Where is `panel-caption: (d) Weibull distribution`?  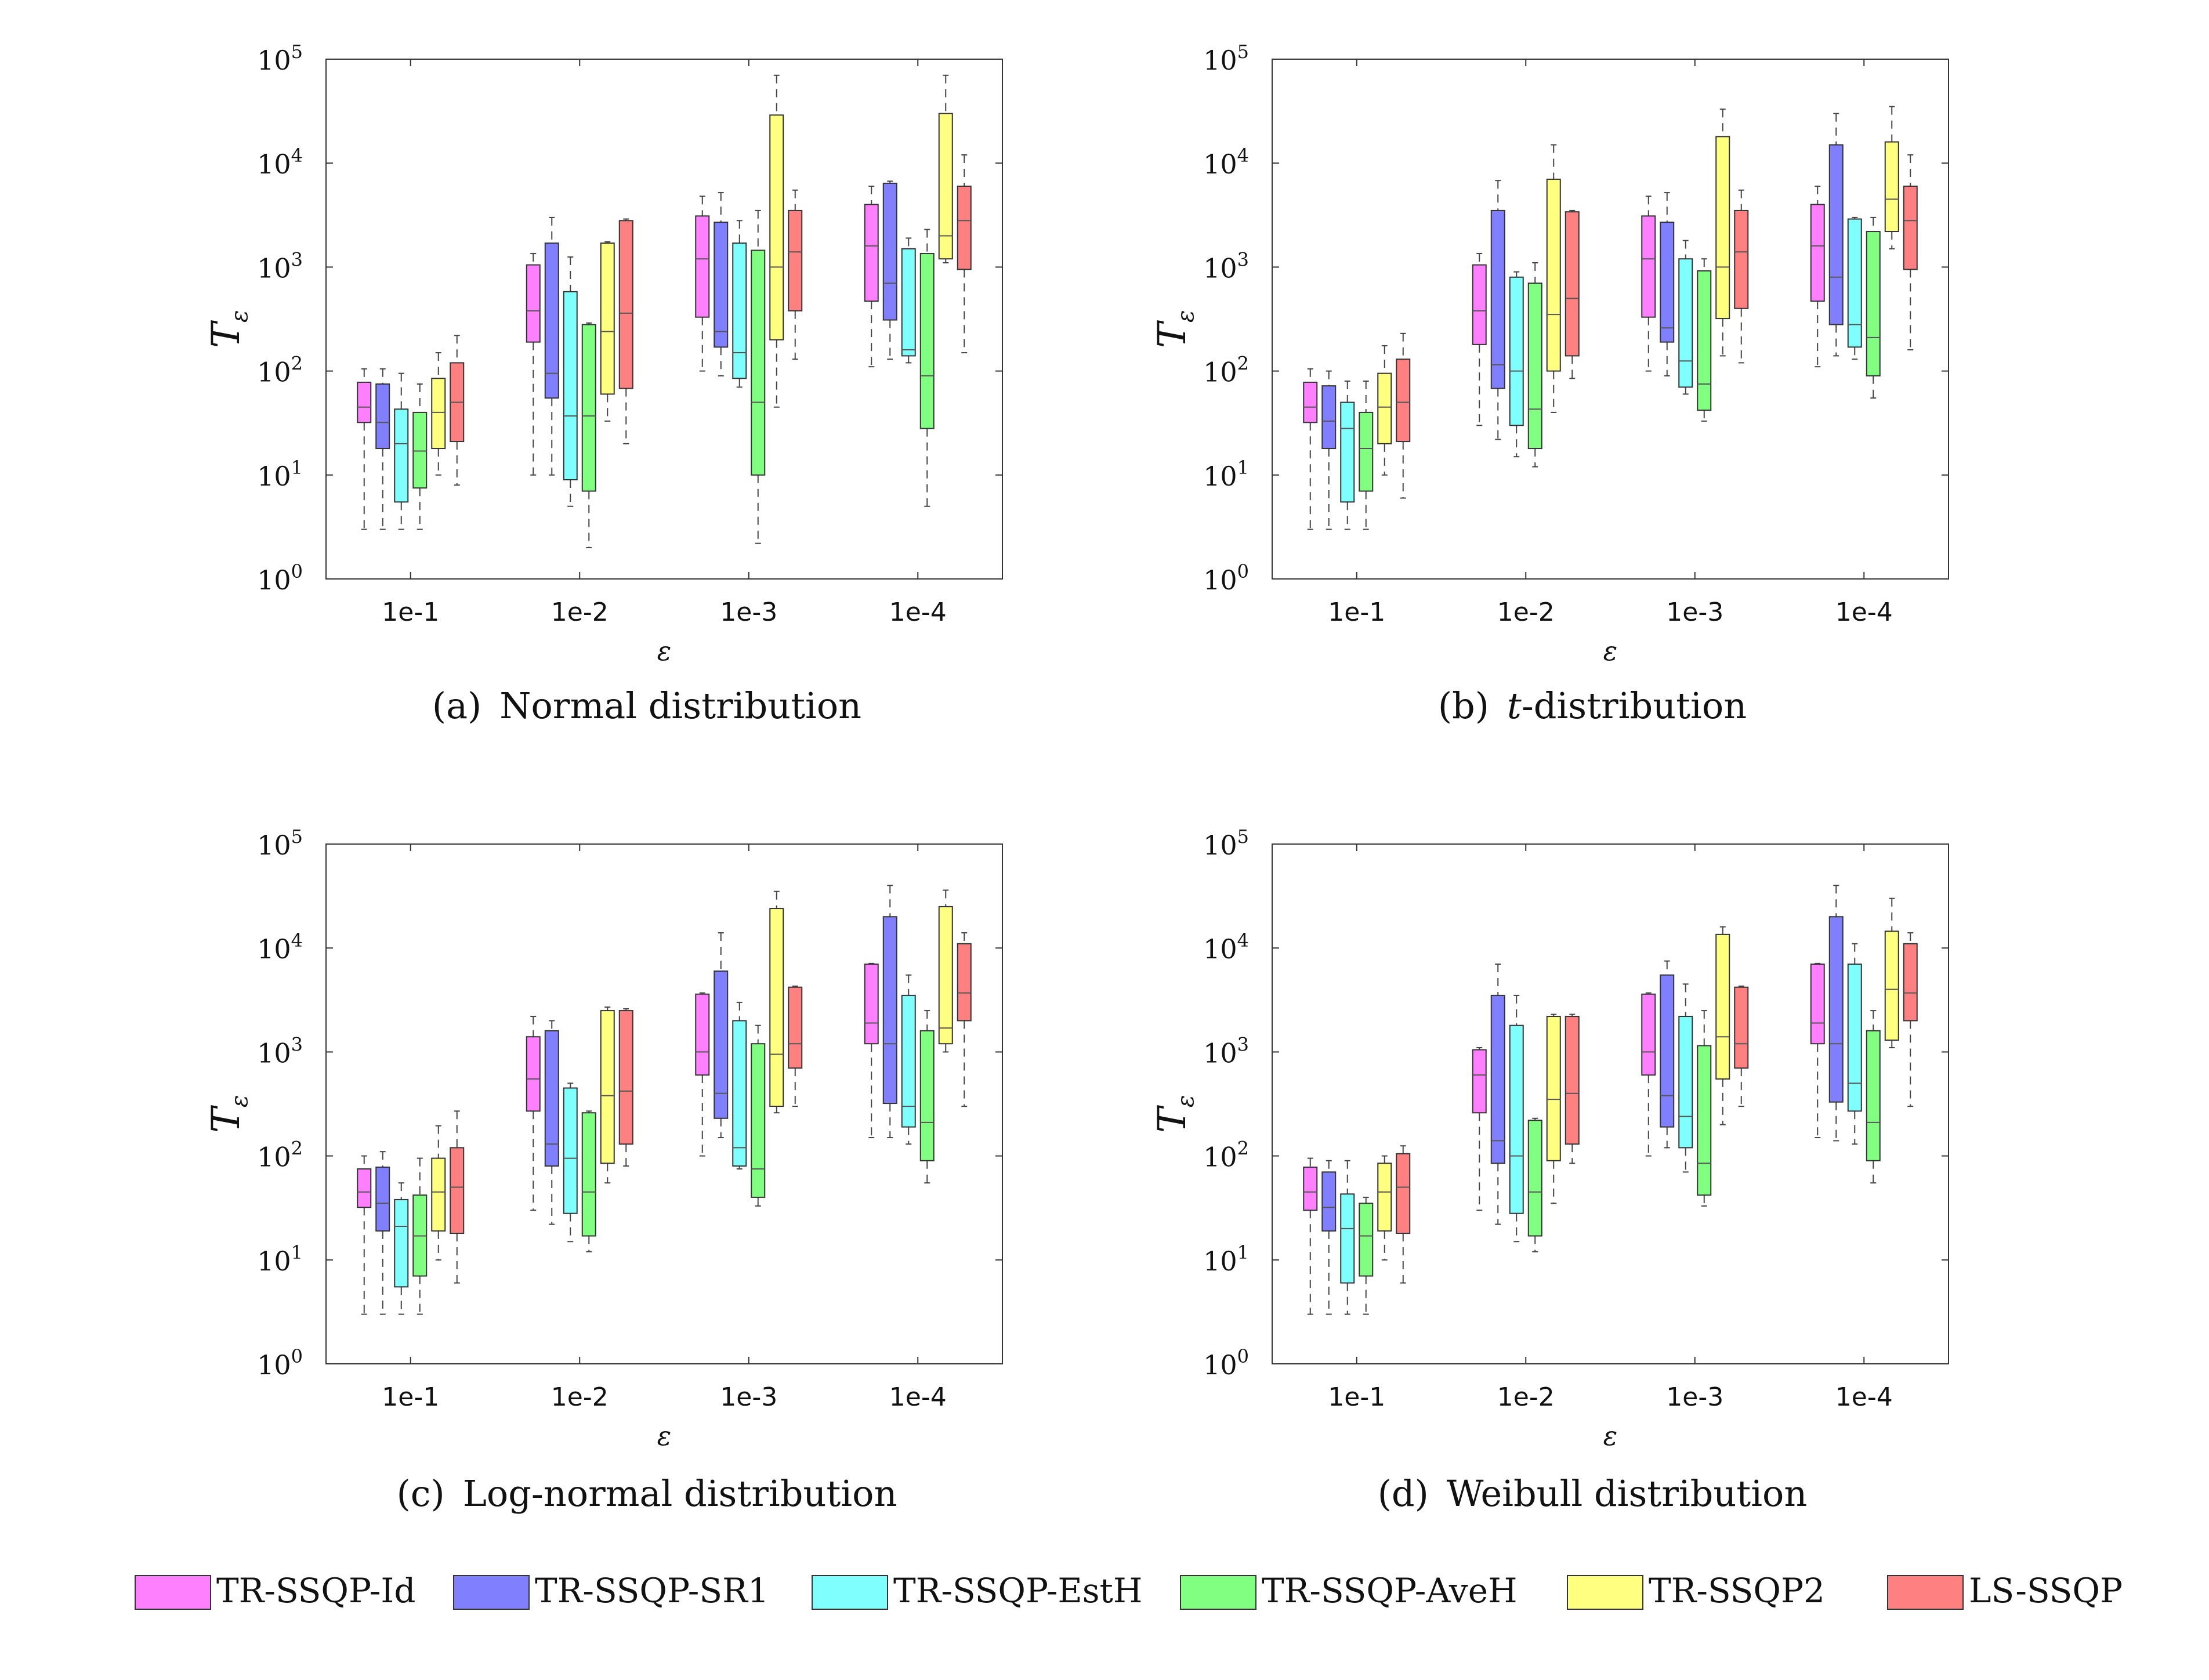
panel-caption: (d) Weibull distribution is located at coordinates (1593, 1493).